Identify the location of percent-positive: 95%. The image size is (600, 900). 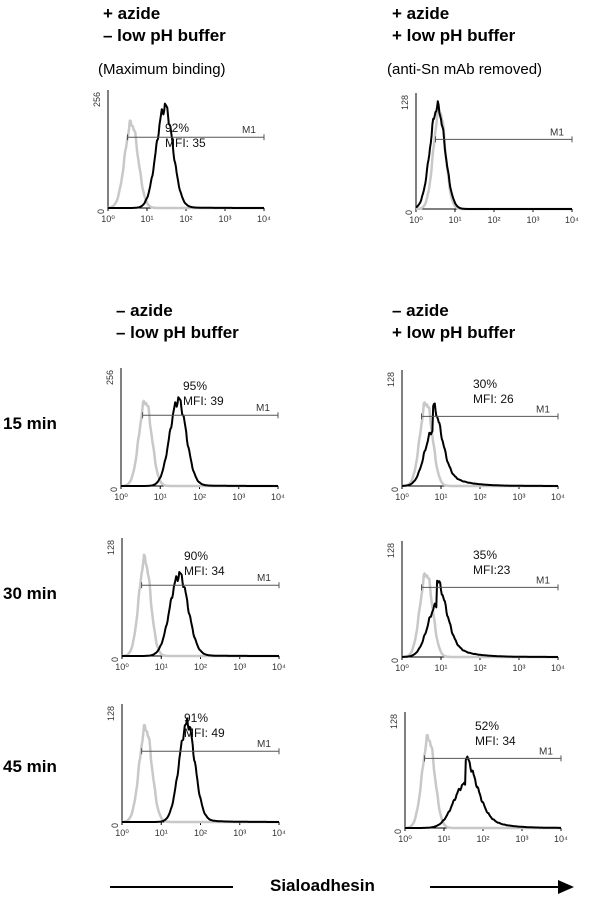
(195, 386).